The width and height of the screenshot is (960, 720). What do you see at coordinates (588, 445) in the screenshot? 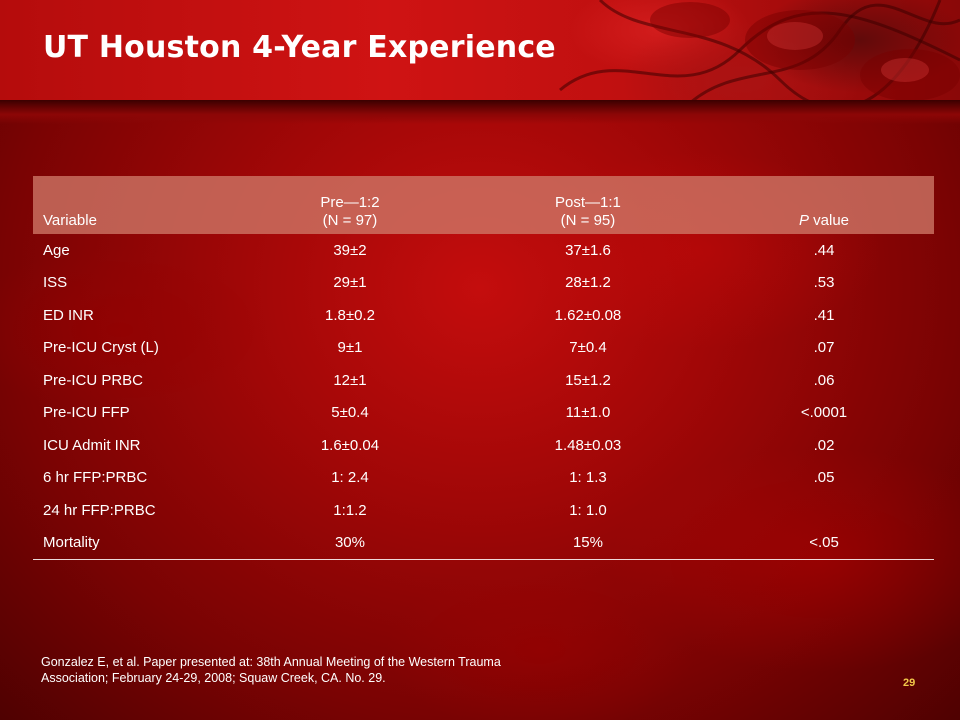
I see `cell-post: 1.48±0.03` at bounding box center [588, 445].